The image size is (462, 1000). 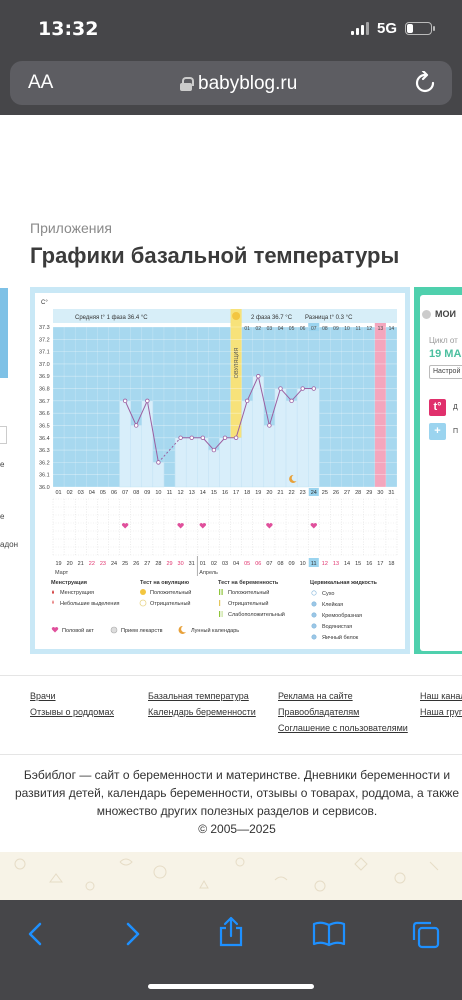 What do you see at coordinates (225, 493) in the screenshot?
I see `x-tick-label: 16` at bounding box center [225, 493].